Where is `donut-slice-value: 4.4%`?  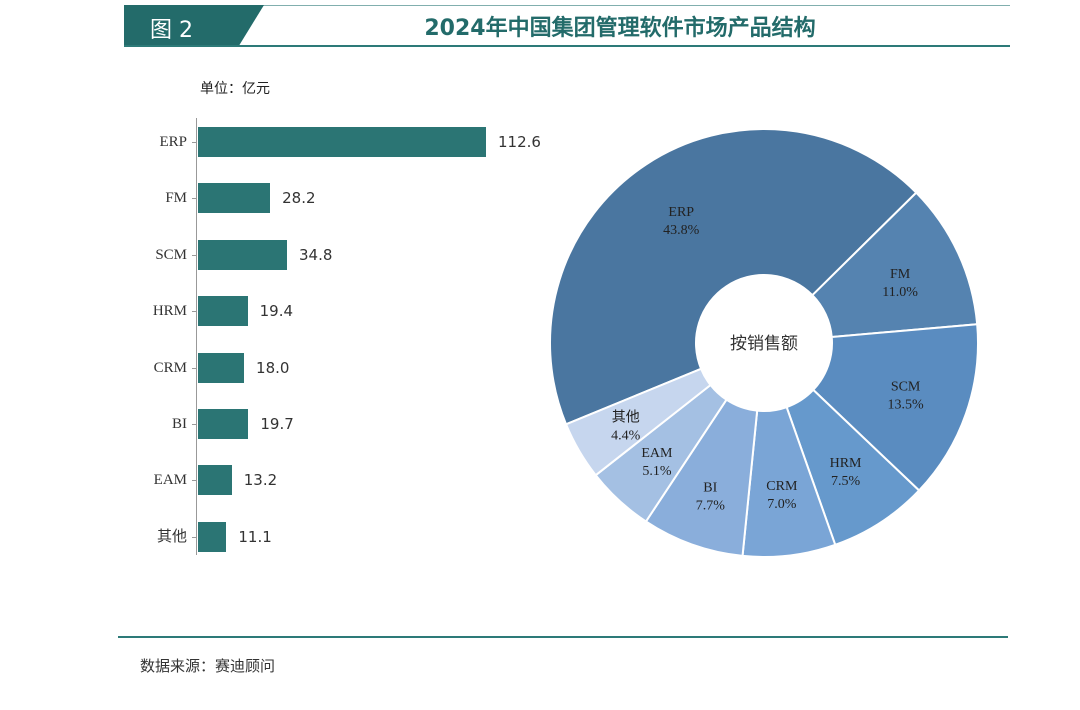 donut-slice-value: 4.4% is located at coordinates (626, 436).